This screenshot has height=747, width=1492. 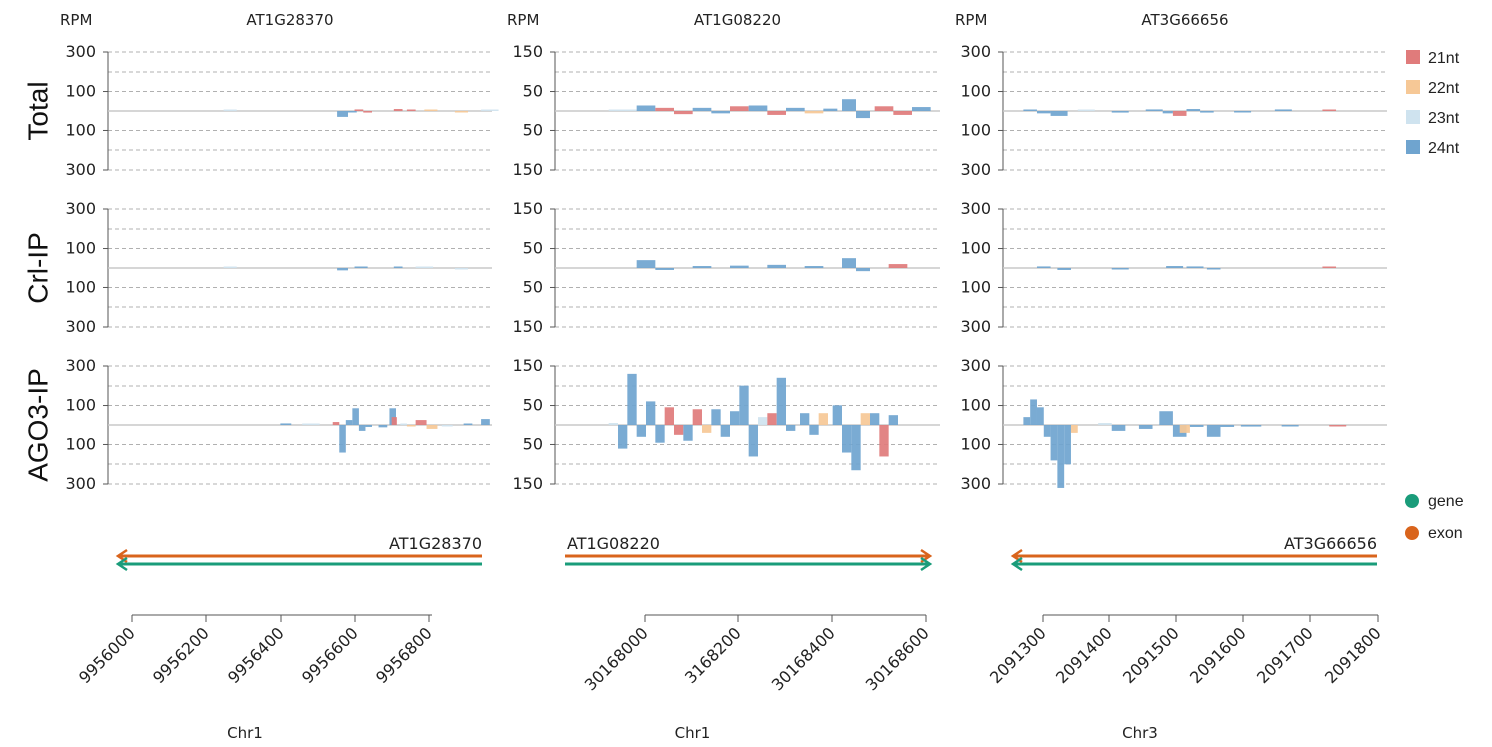 I want to click on x-tick-label: 9956400, so click(x=256, y=655).